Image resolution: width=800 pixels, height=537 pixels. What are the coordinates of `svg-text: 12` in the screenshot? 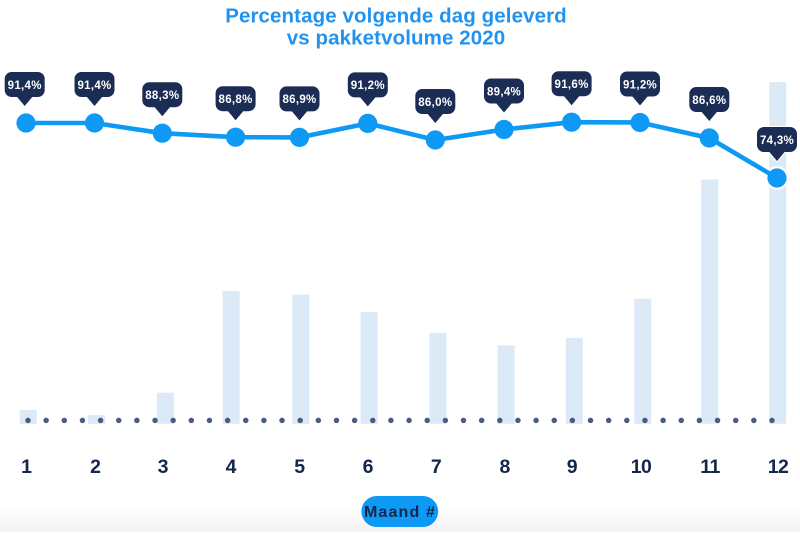 It's located at (778, 467).